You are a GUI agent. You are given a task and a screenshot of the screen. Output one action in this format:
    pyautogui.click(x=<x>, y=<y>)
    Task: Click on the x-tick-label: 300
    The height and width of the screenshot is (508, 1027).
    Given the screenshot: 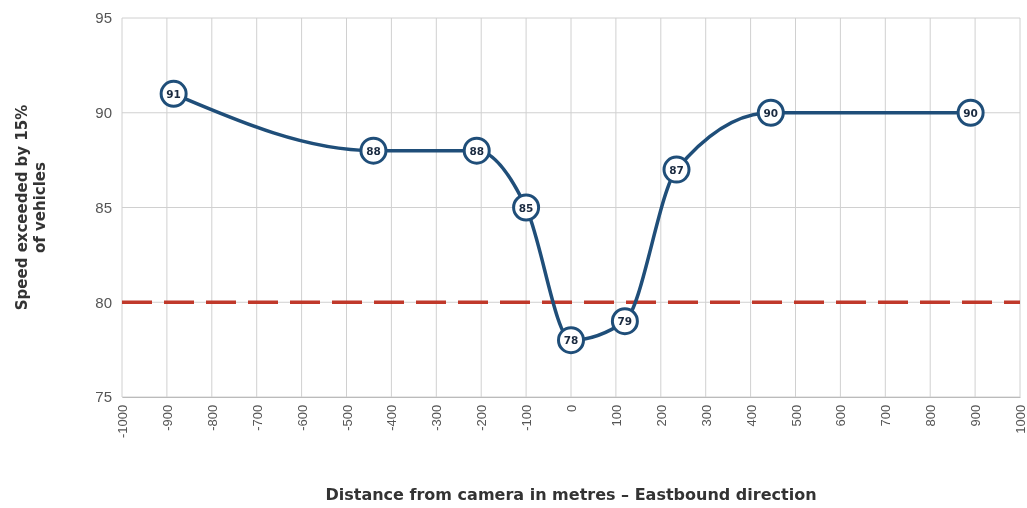 What is the action you would take?
    pyautogui.click(x=706, y=415)
    